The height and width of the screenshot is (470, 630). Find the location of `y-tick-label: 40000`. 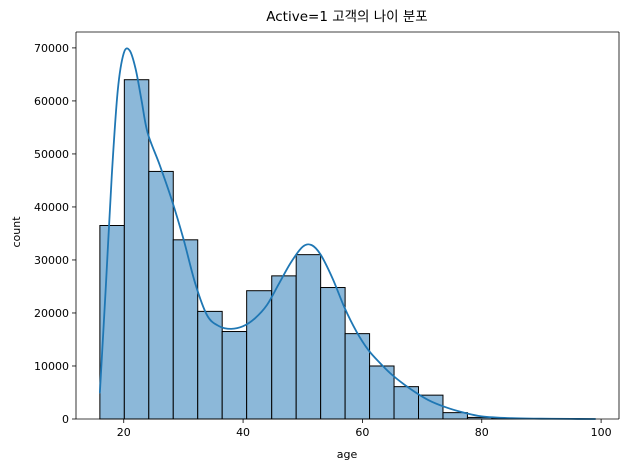

y-tick-label: 40000 is located at coordinates (51, 207).